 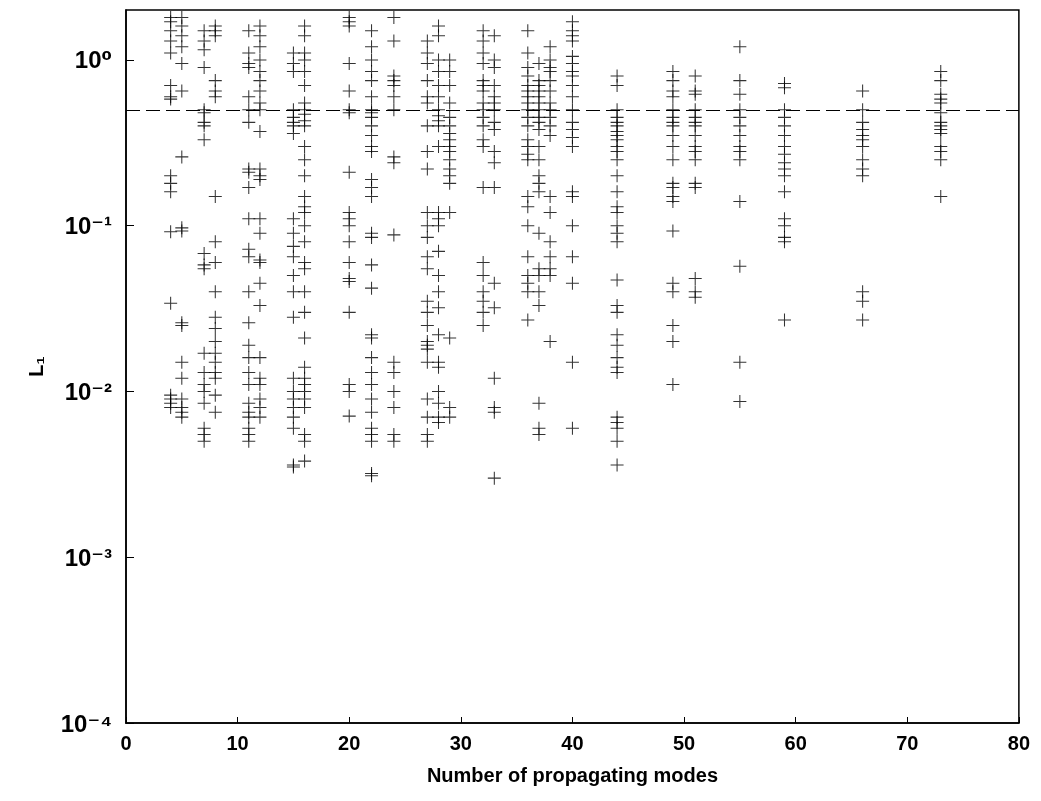 What do you see at coordinates (460, 743) in the screenshot?
I see `x-tick-label: 30` at bounding box center [460, 743].